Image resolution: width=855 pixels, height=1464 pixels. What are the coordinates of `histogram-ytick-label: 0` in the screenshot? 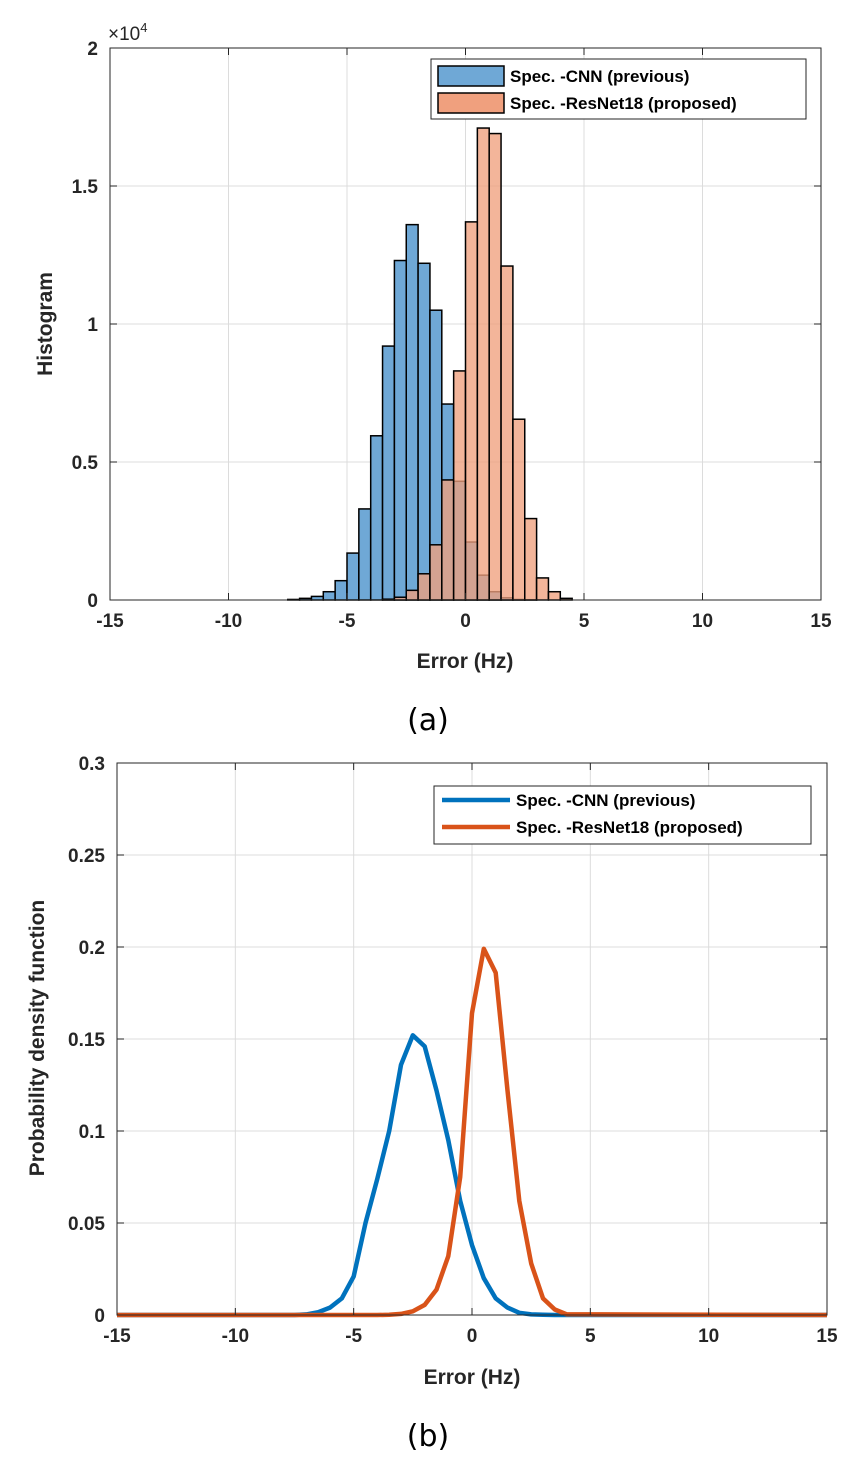 It's located at (92, 601).